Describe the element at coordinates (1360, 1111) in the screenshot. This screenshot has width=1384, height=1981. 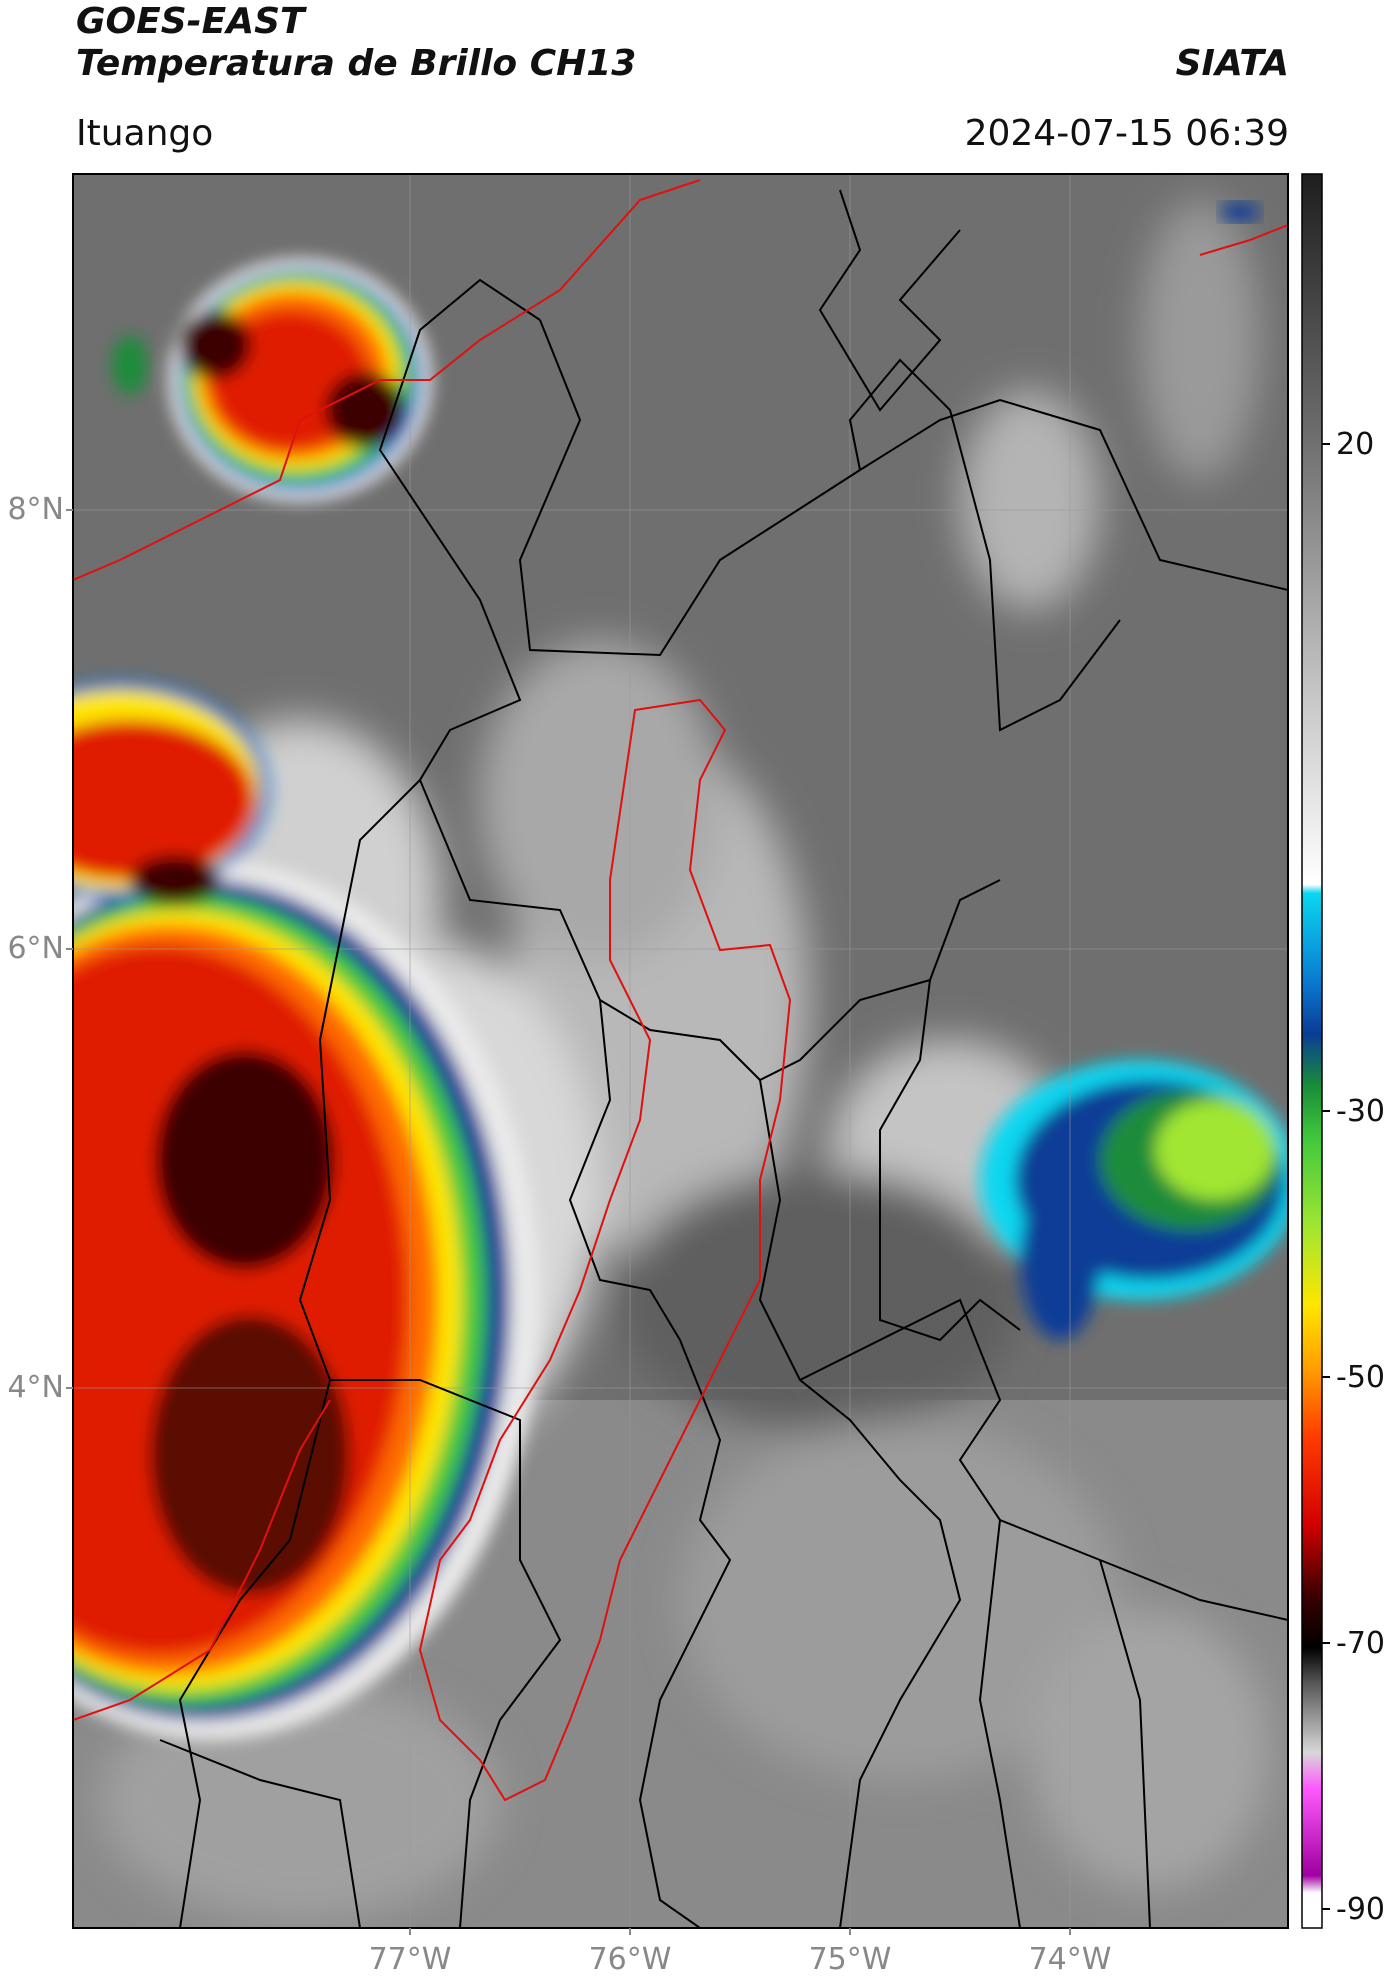
I see `colorbar-tick-minus30: -30` at that location.